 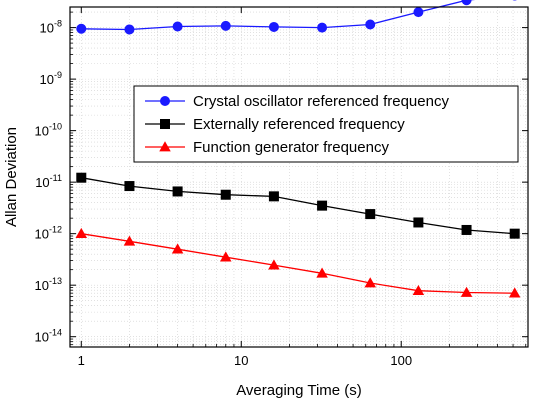 I want to click on x-tick-label-2: 100, so click(x=401, y=360).